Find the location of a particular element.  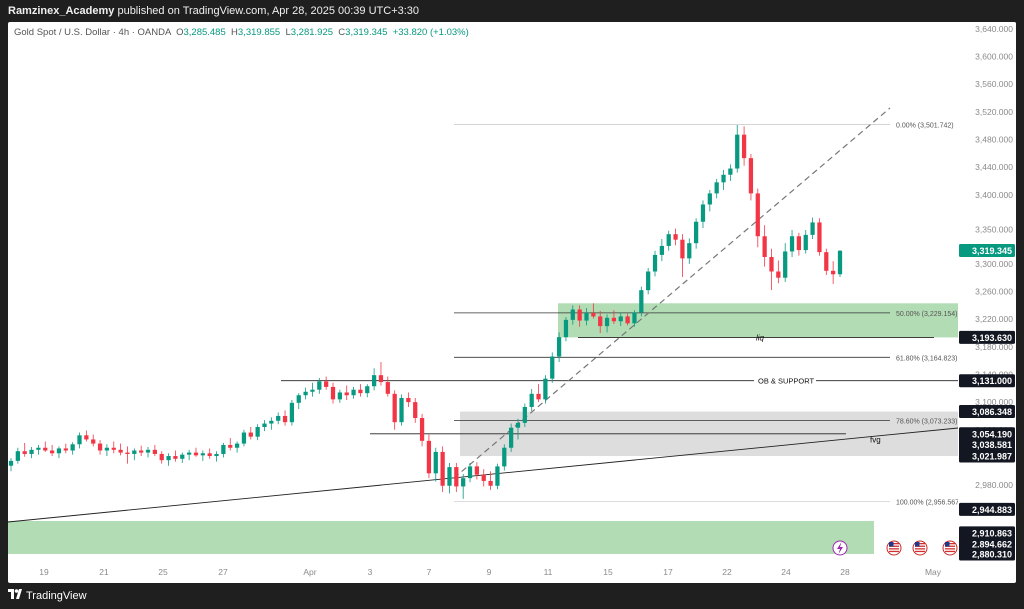

publisher-name: Ramzinex_Academy is located at coordinates (61, 11).